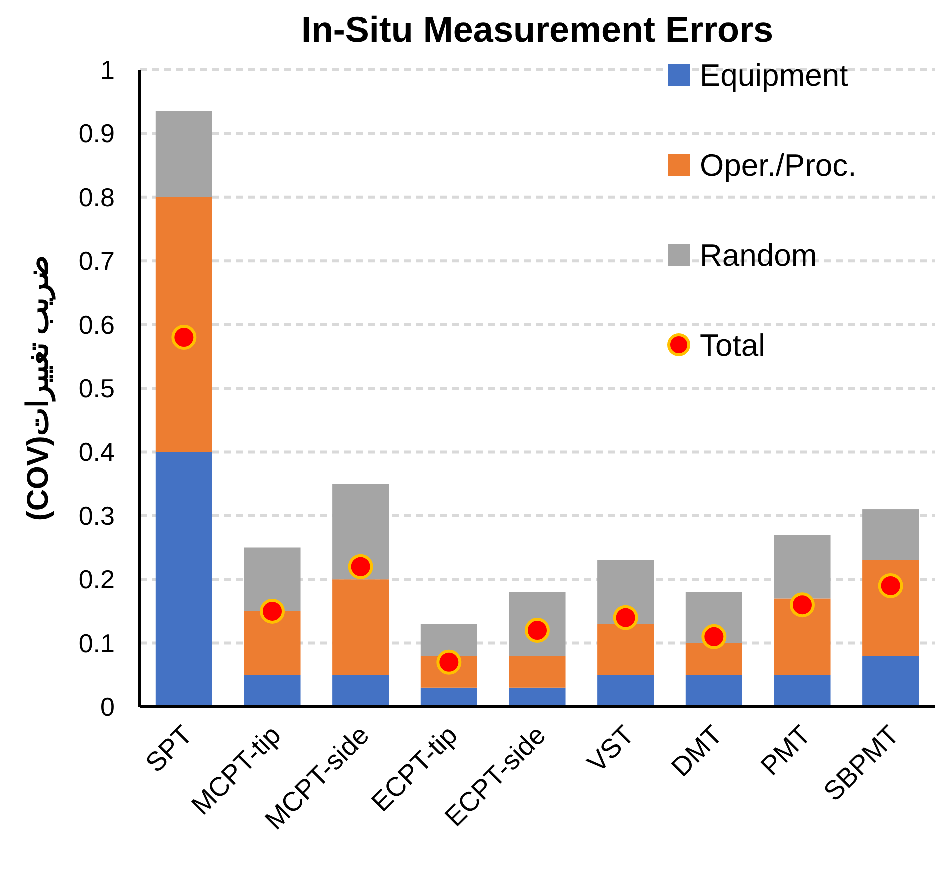 The image size is (943, 889). I want to click on y-tick-label: 0.4, so click(96, 452).